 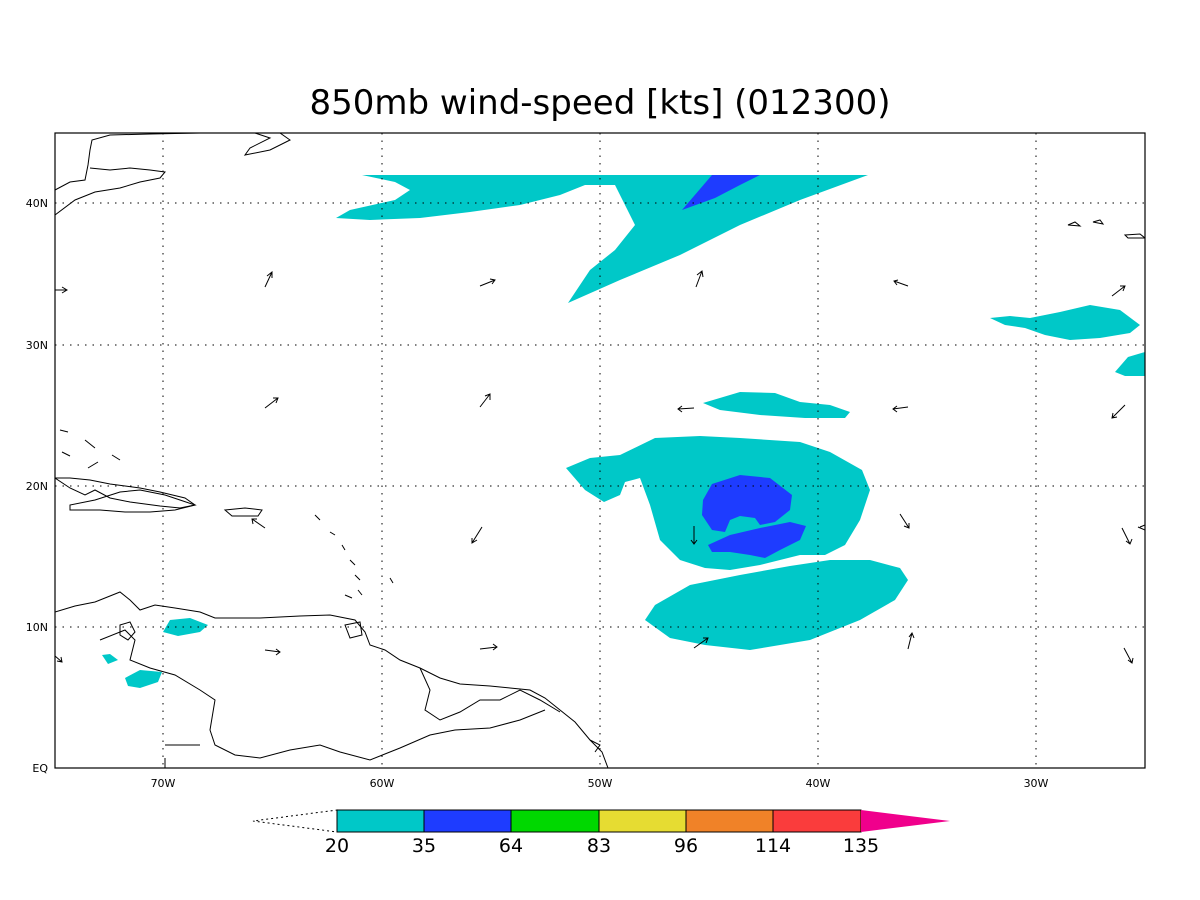 What do you see at coordinates (110, 191) in the screenshot?
I see `coast-new-england` at bounding box center [110, 191].